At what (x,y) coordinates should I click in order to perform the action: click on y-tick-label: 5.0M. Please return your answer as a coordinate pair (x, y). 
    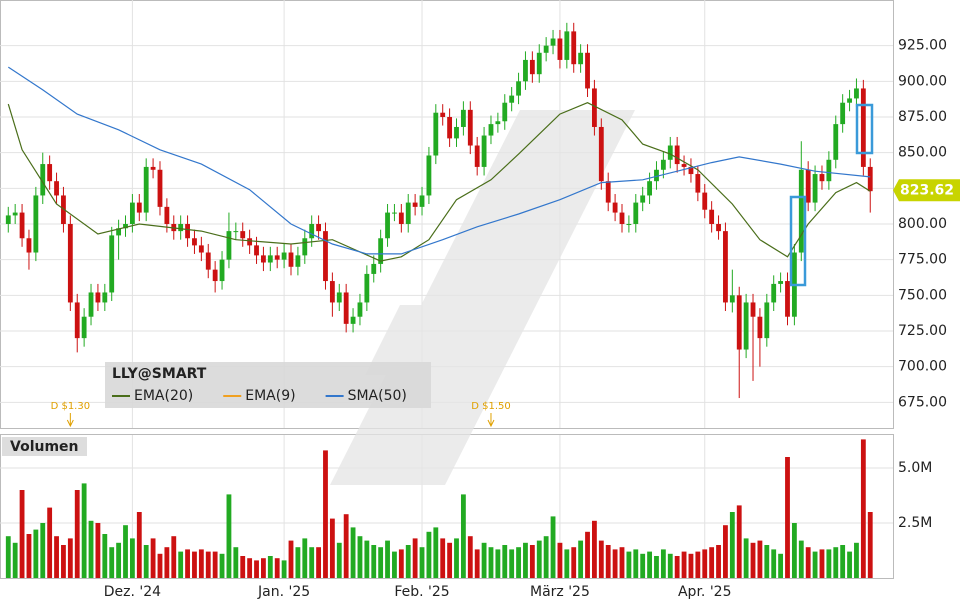
    Looking at the image, I should click on (915, 468).